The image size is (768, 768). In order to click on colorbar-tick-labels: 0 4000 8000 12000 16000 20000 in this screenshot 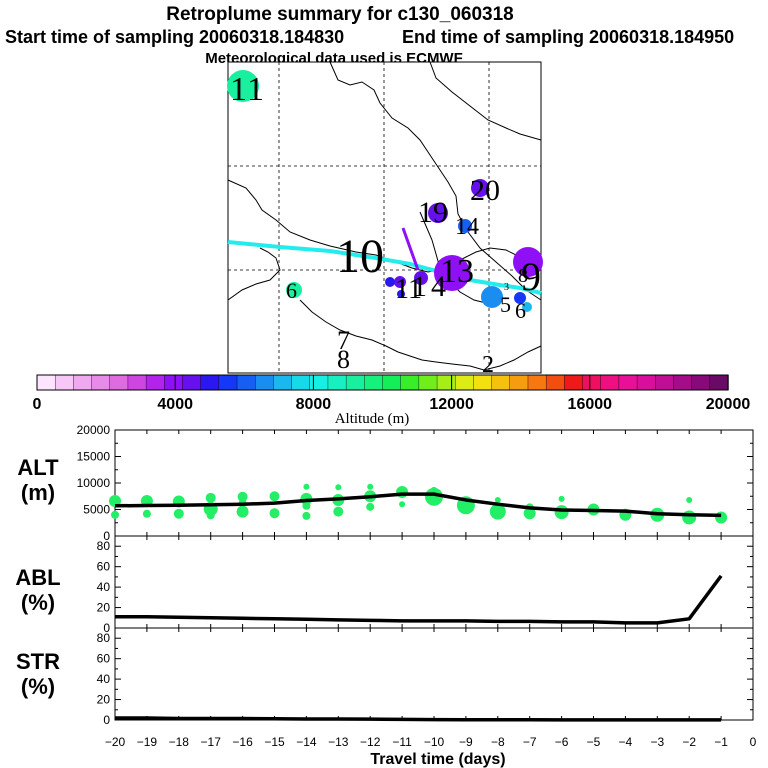, I will do `click(392, 394)`.